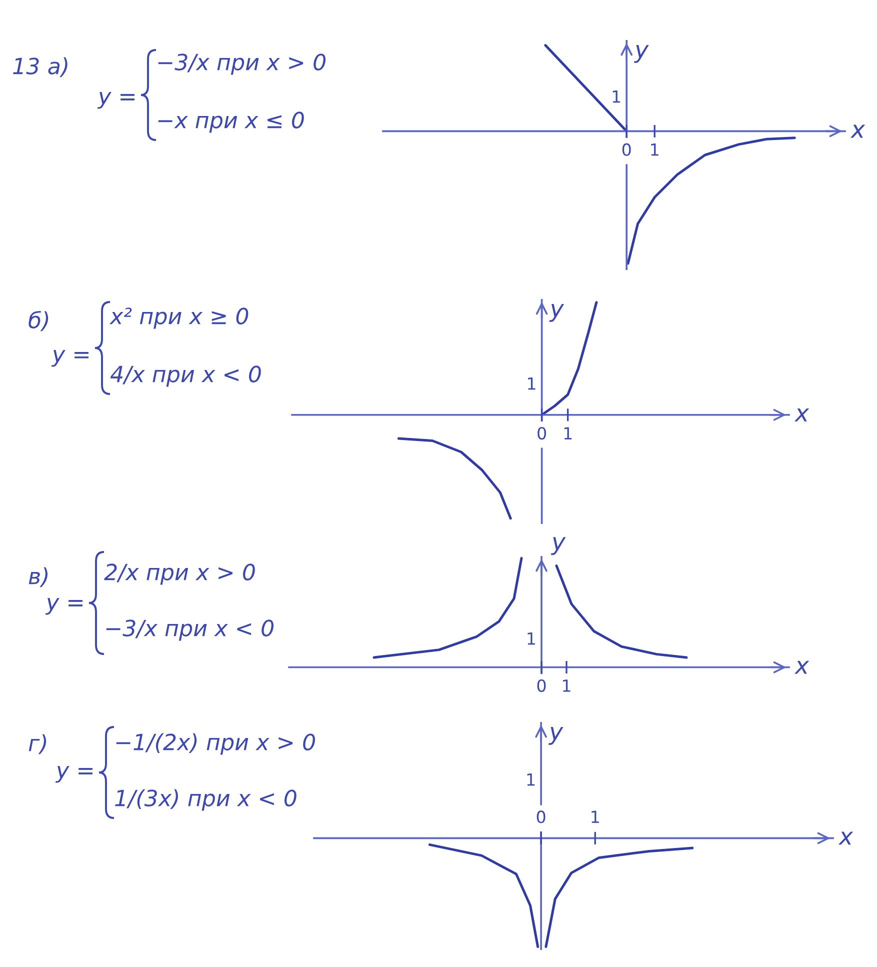 Image resolution: width=877 pixels, height=967 pixels. I want to click on text: −3/x при x > 0, so click(242, 64).